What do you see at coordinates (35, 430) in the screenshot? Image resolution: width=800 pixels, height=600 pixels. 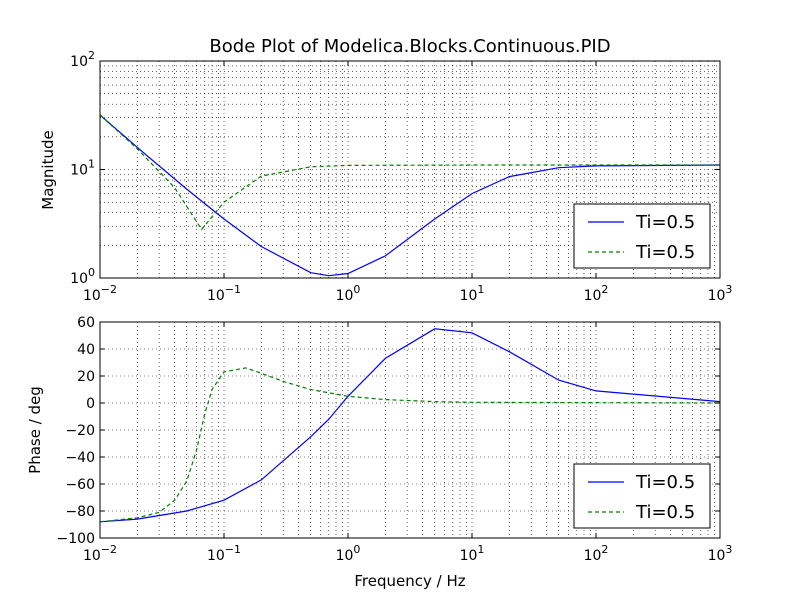 I see `phase-axis-label: Phase / deg` at bounding box center [35, 430].